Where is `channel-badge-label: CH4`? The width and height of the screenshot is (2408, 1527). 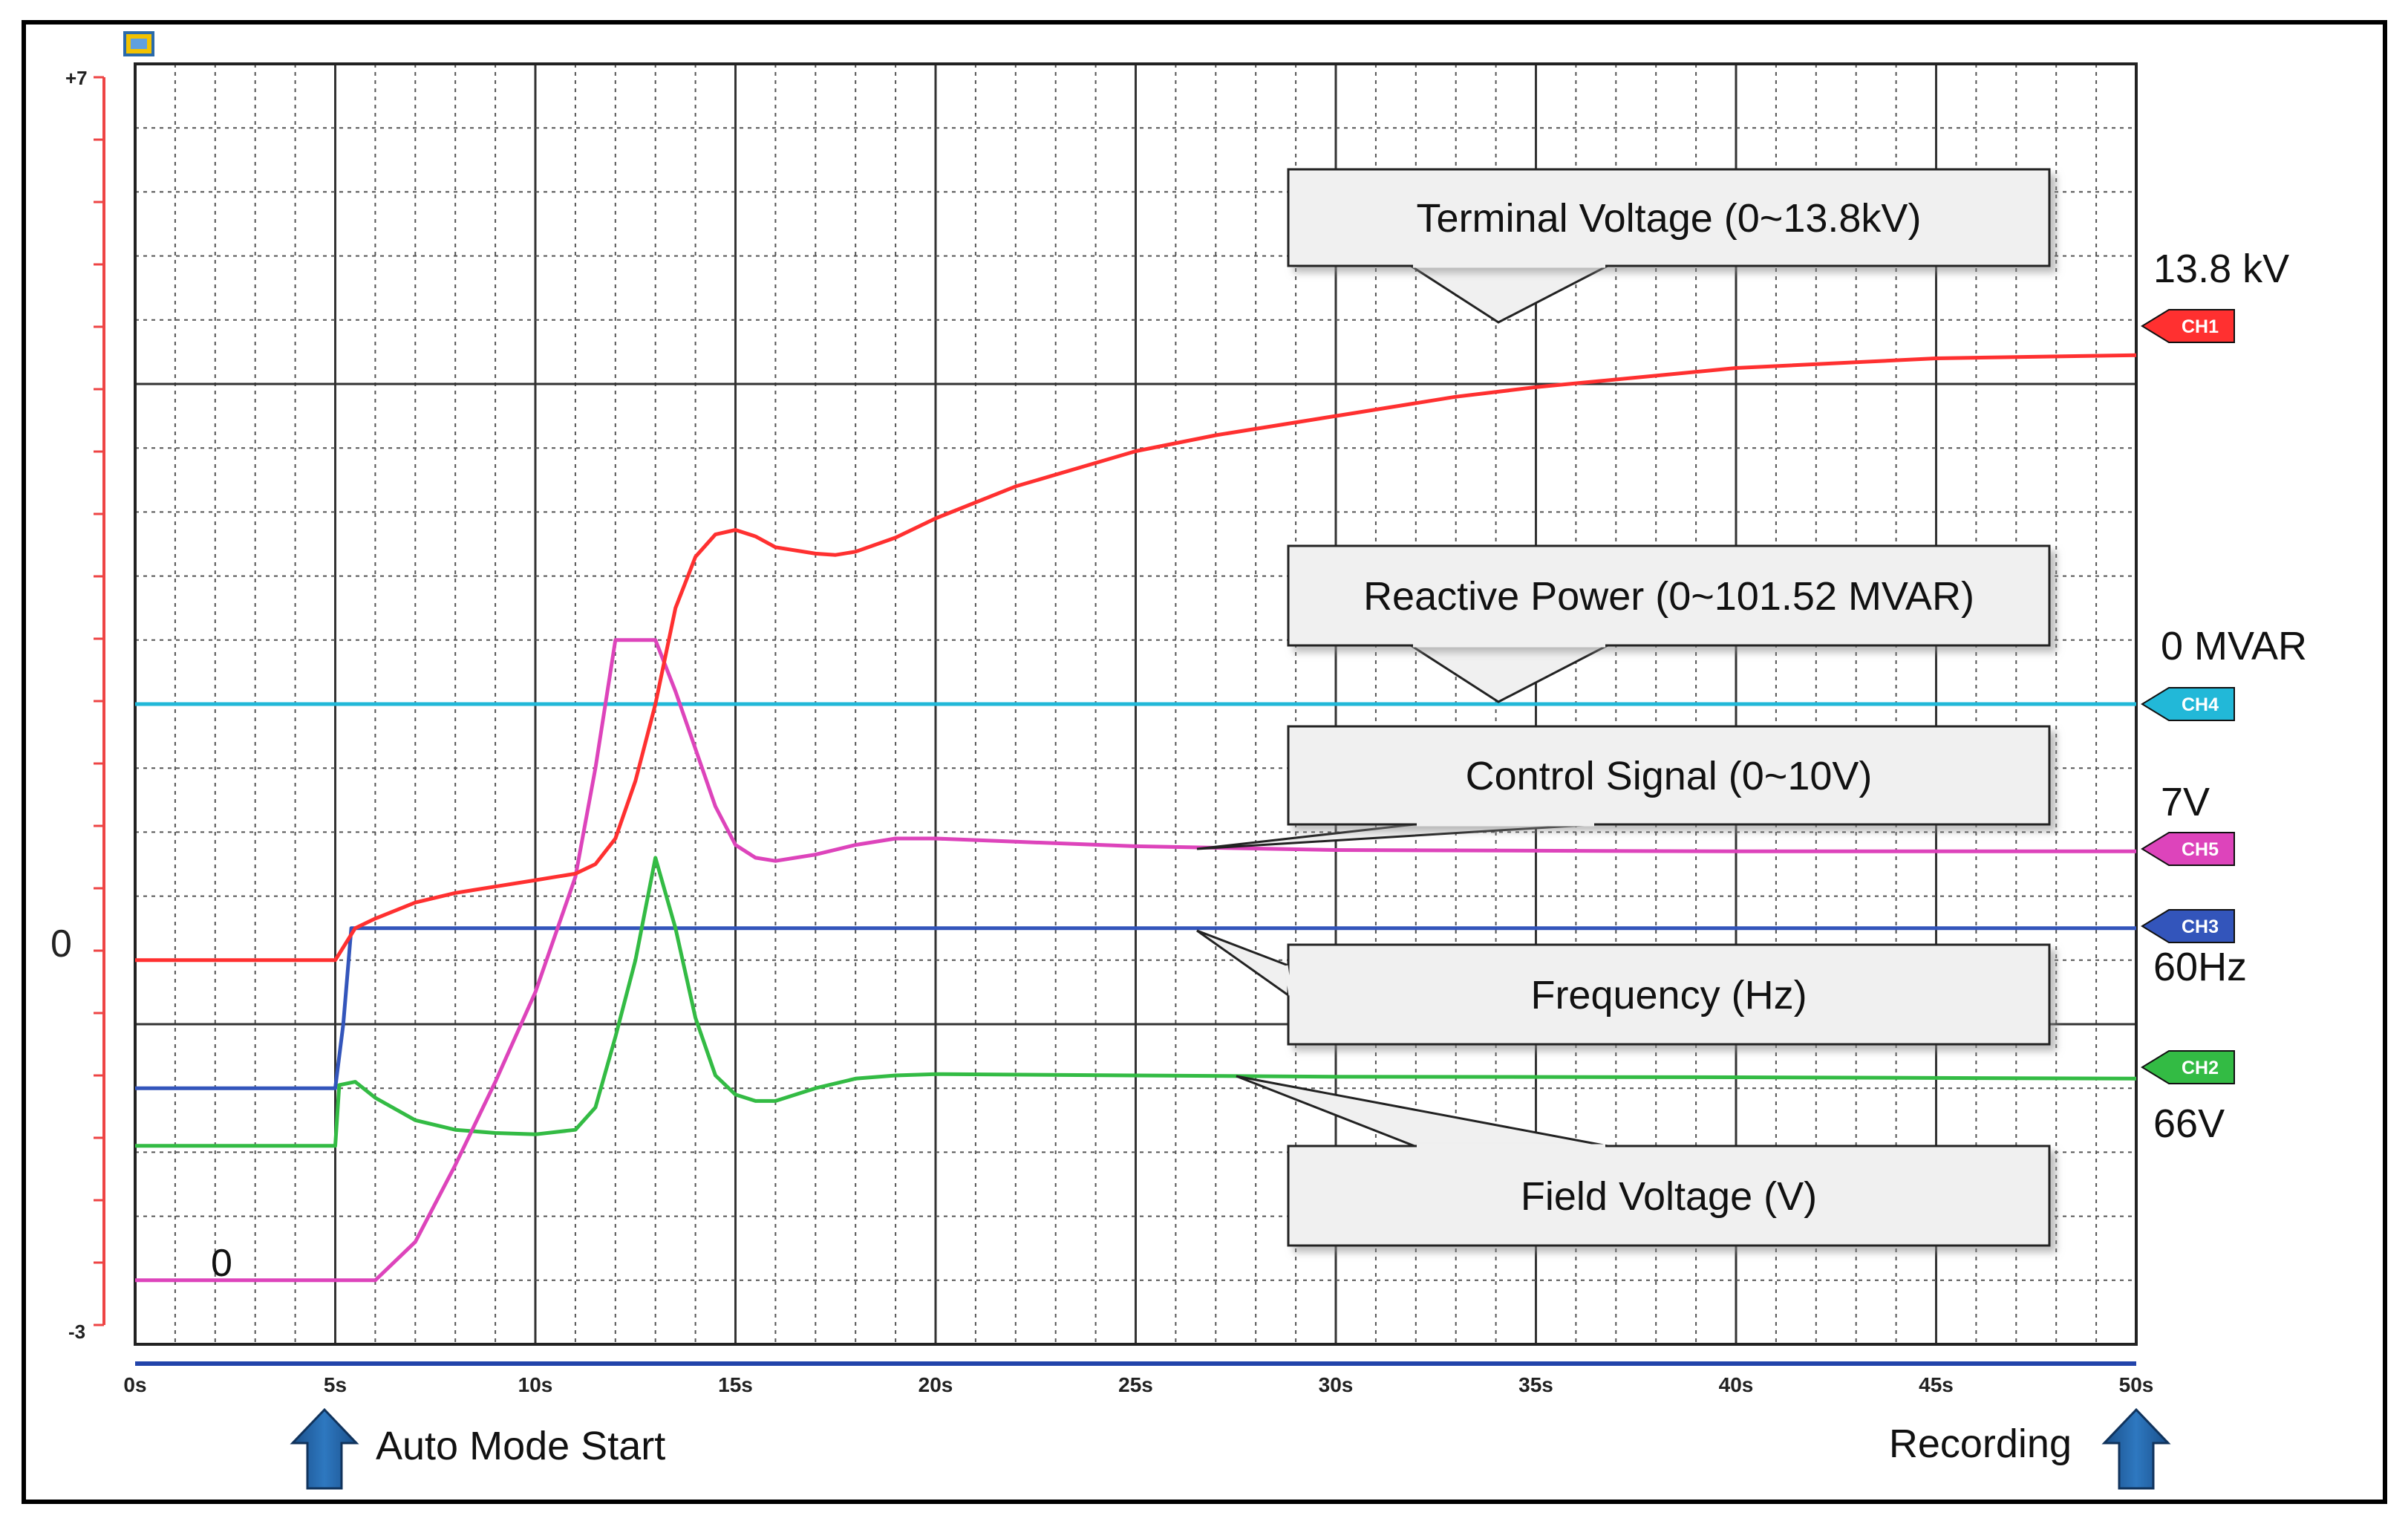
channel-badge-label: CH4 is located at coordinates (2200, 704).